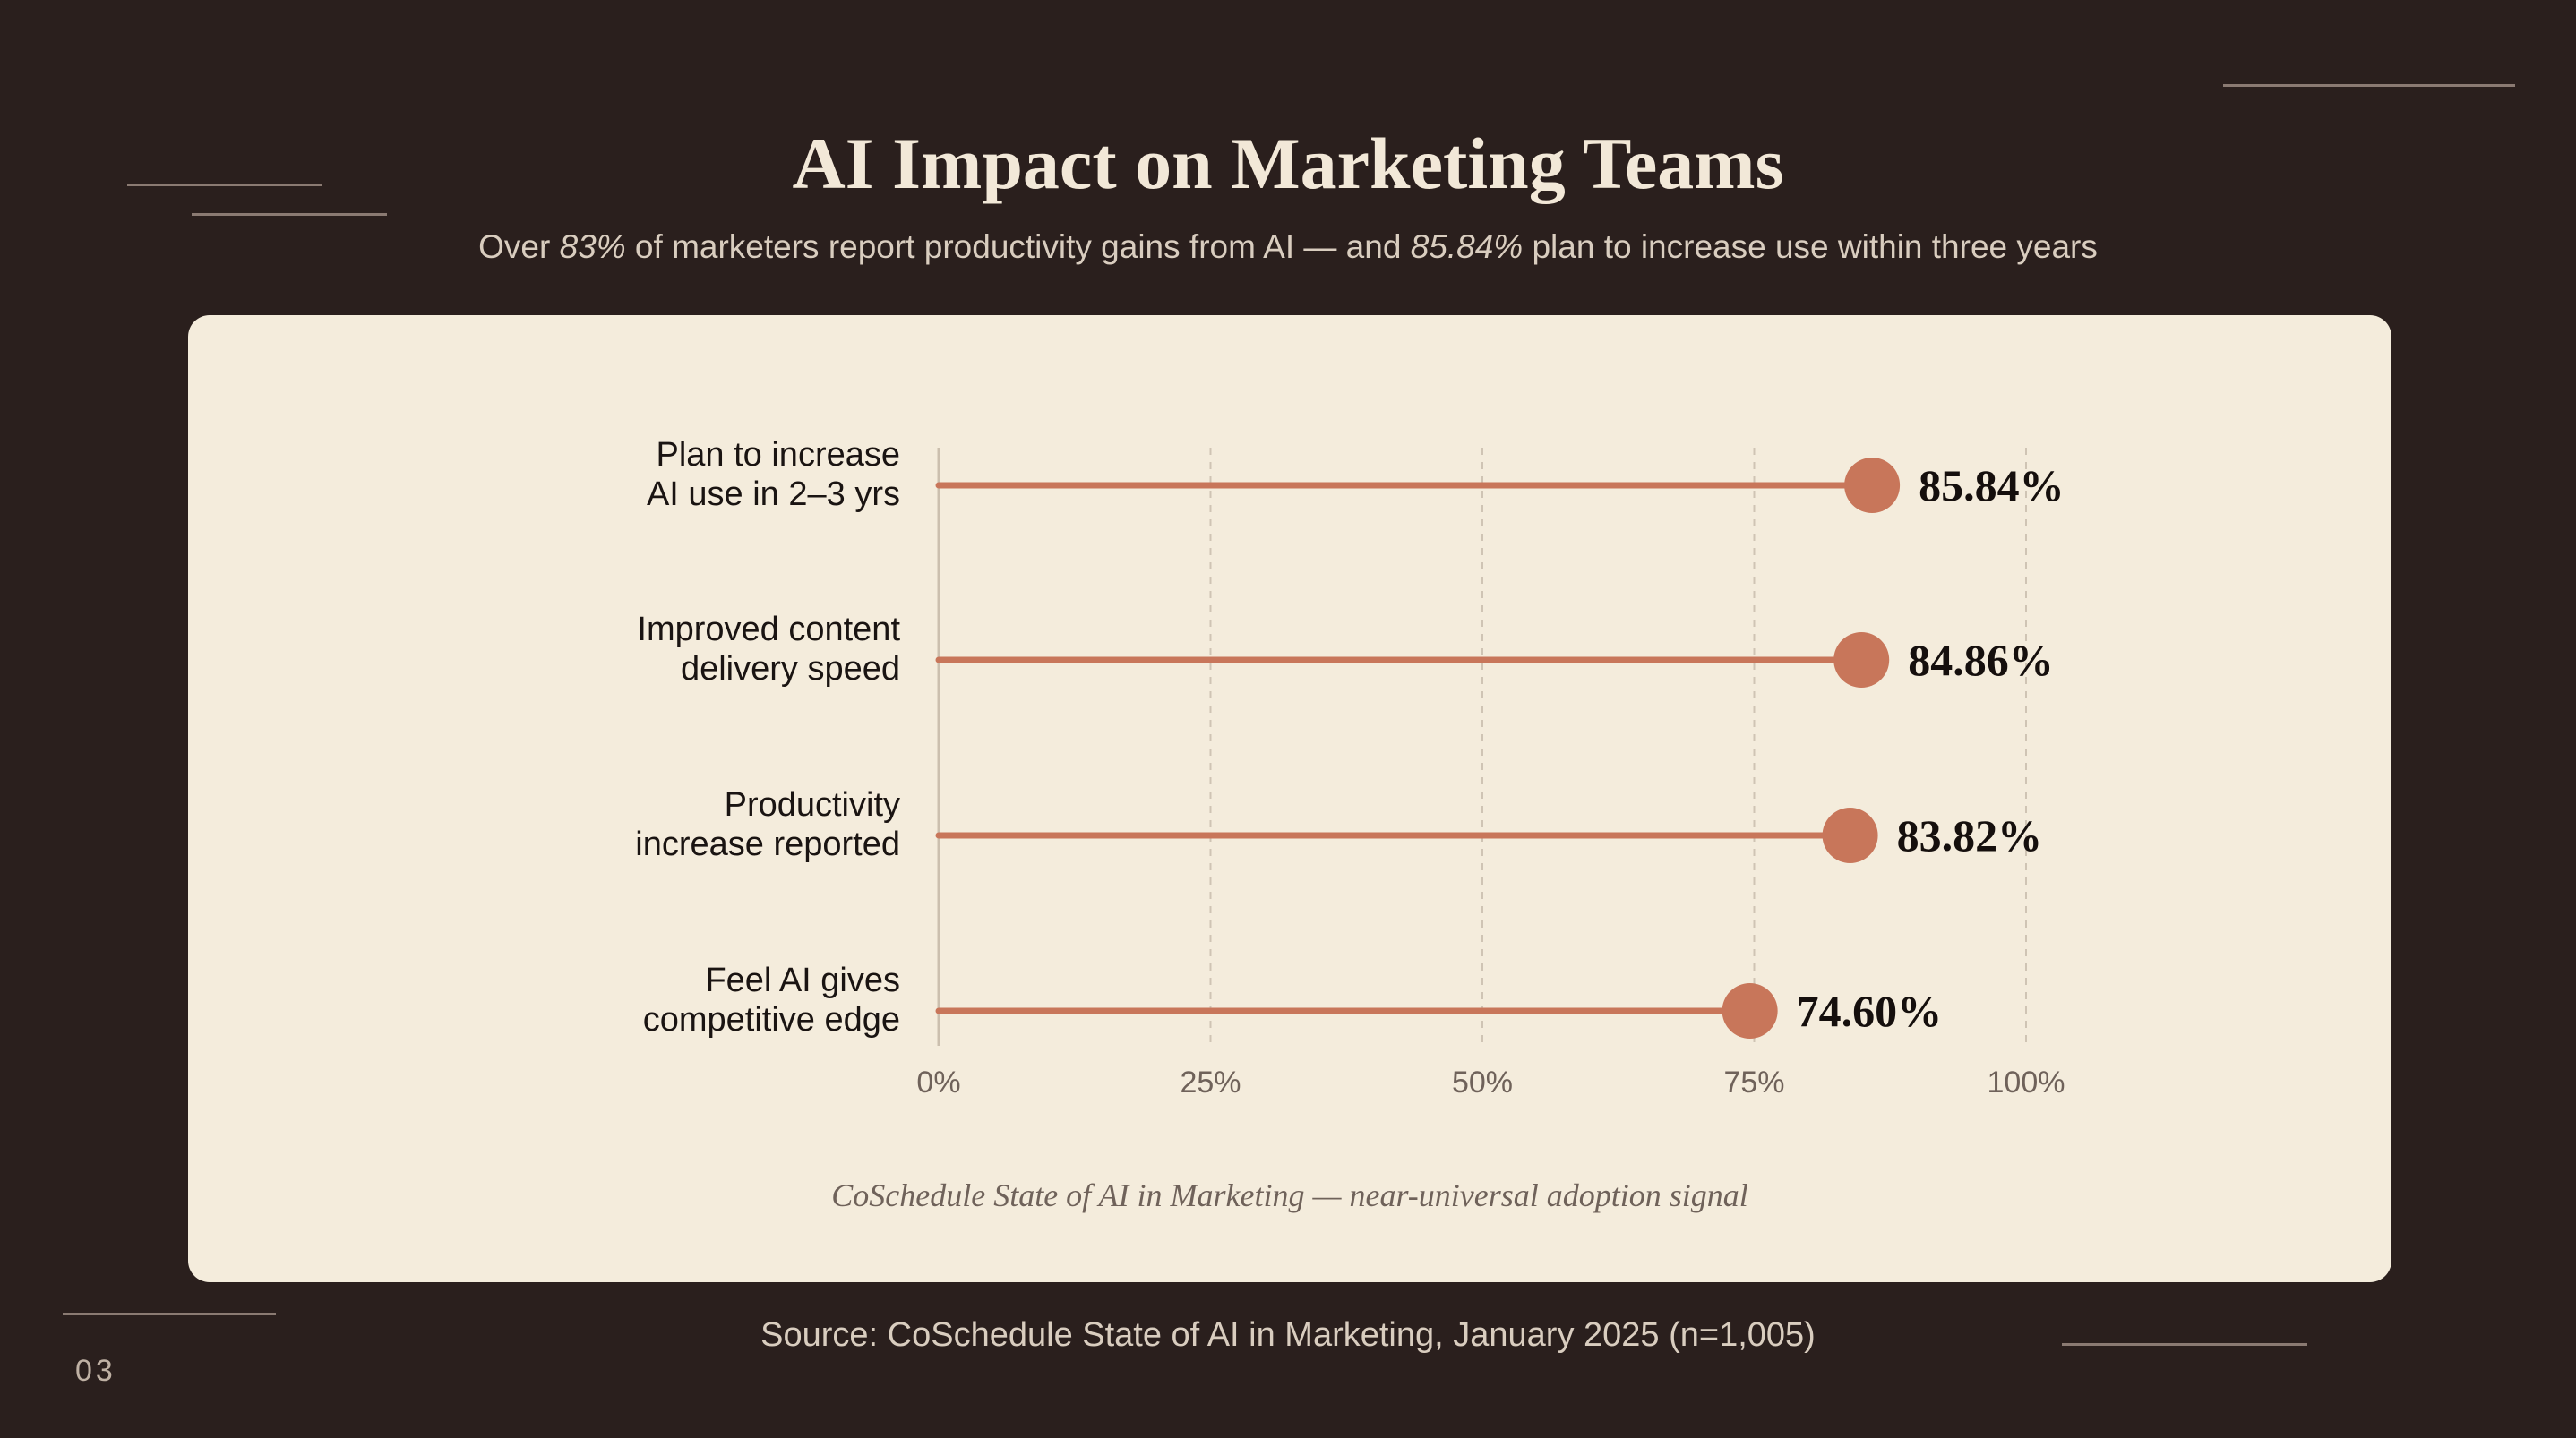  Describe the element at coordinates (767, 844) in the screenshot. I see `category-label-line: increase reported` at that location.